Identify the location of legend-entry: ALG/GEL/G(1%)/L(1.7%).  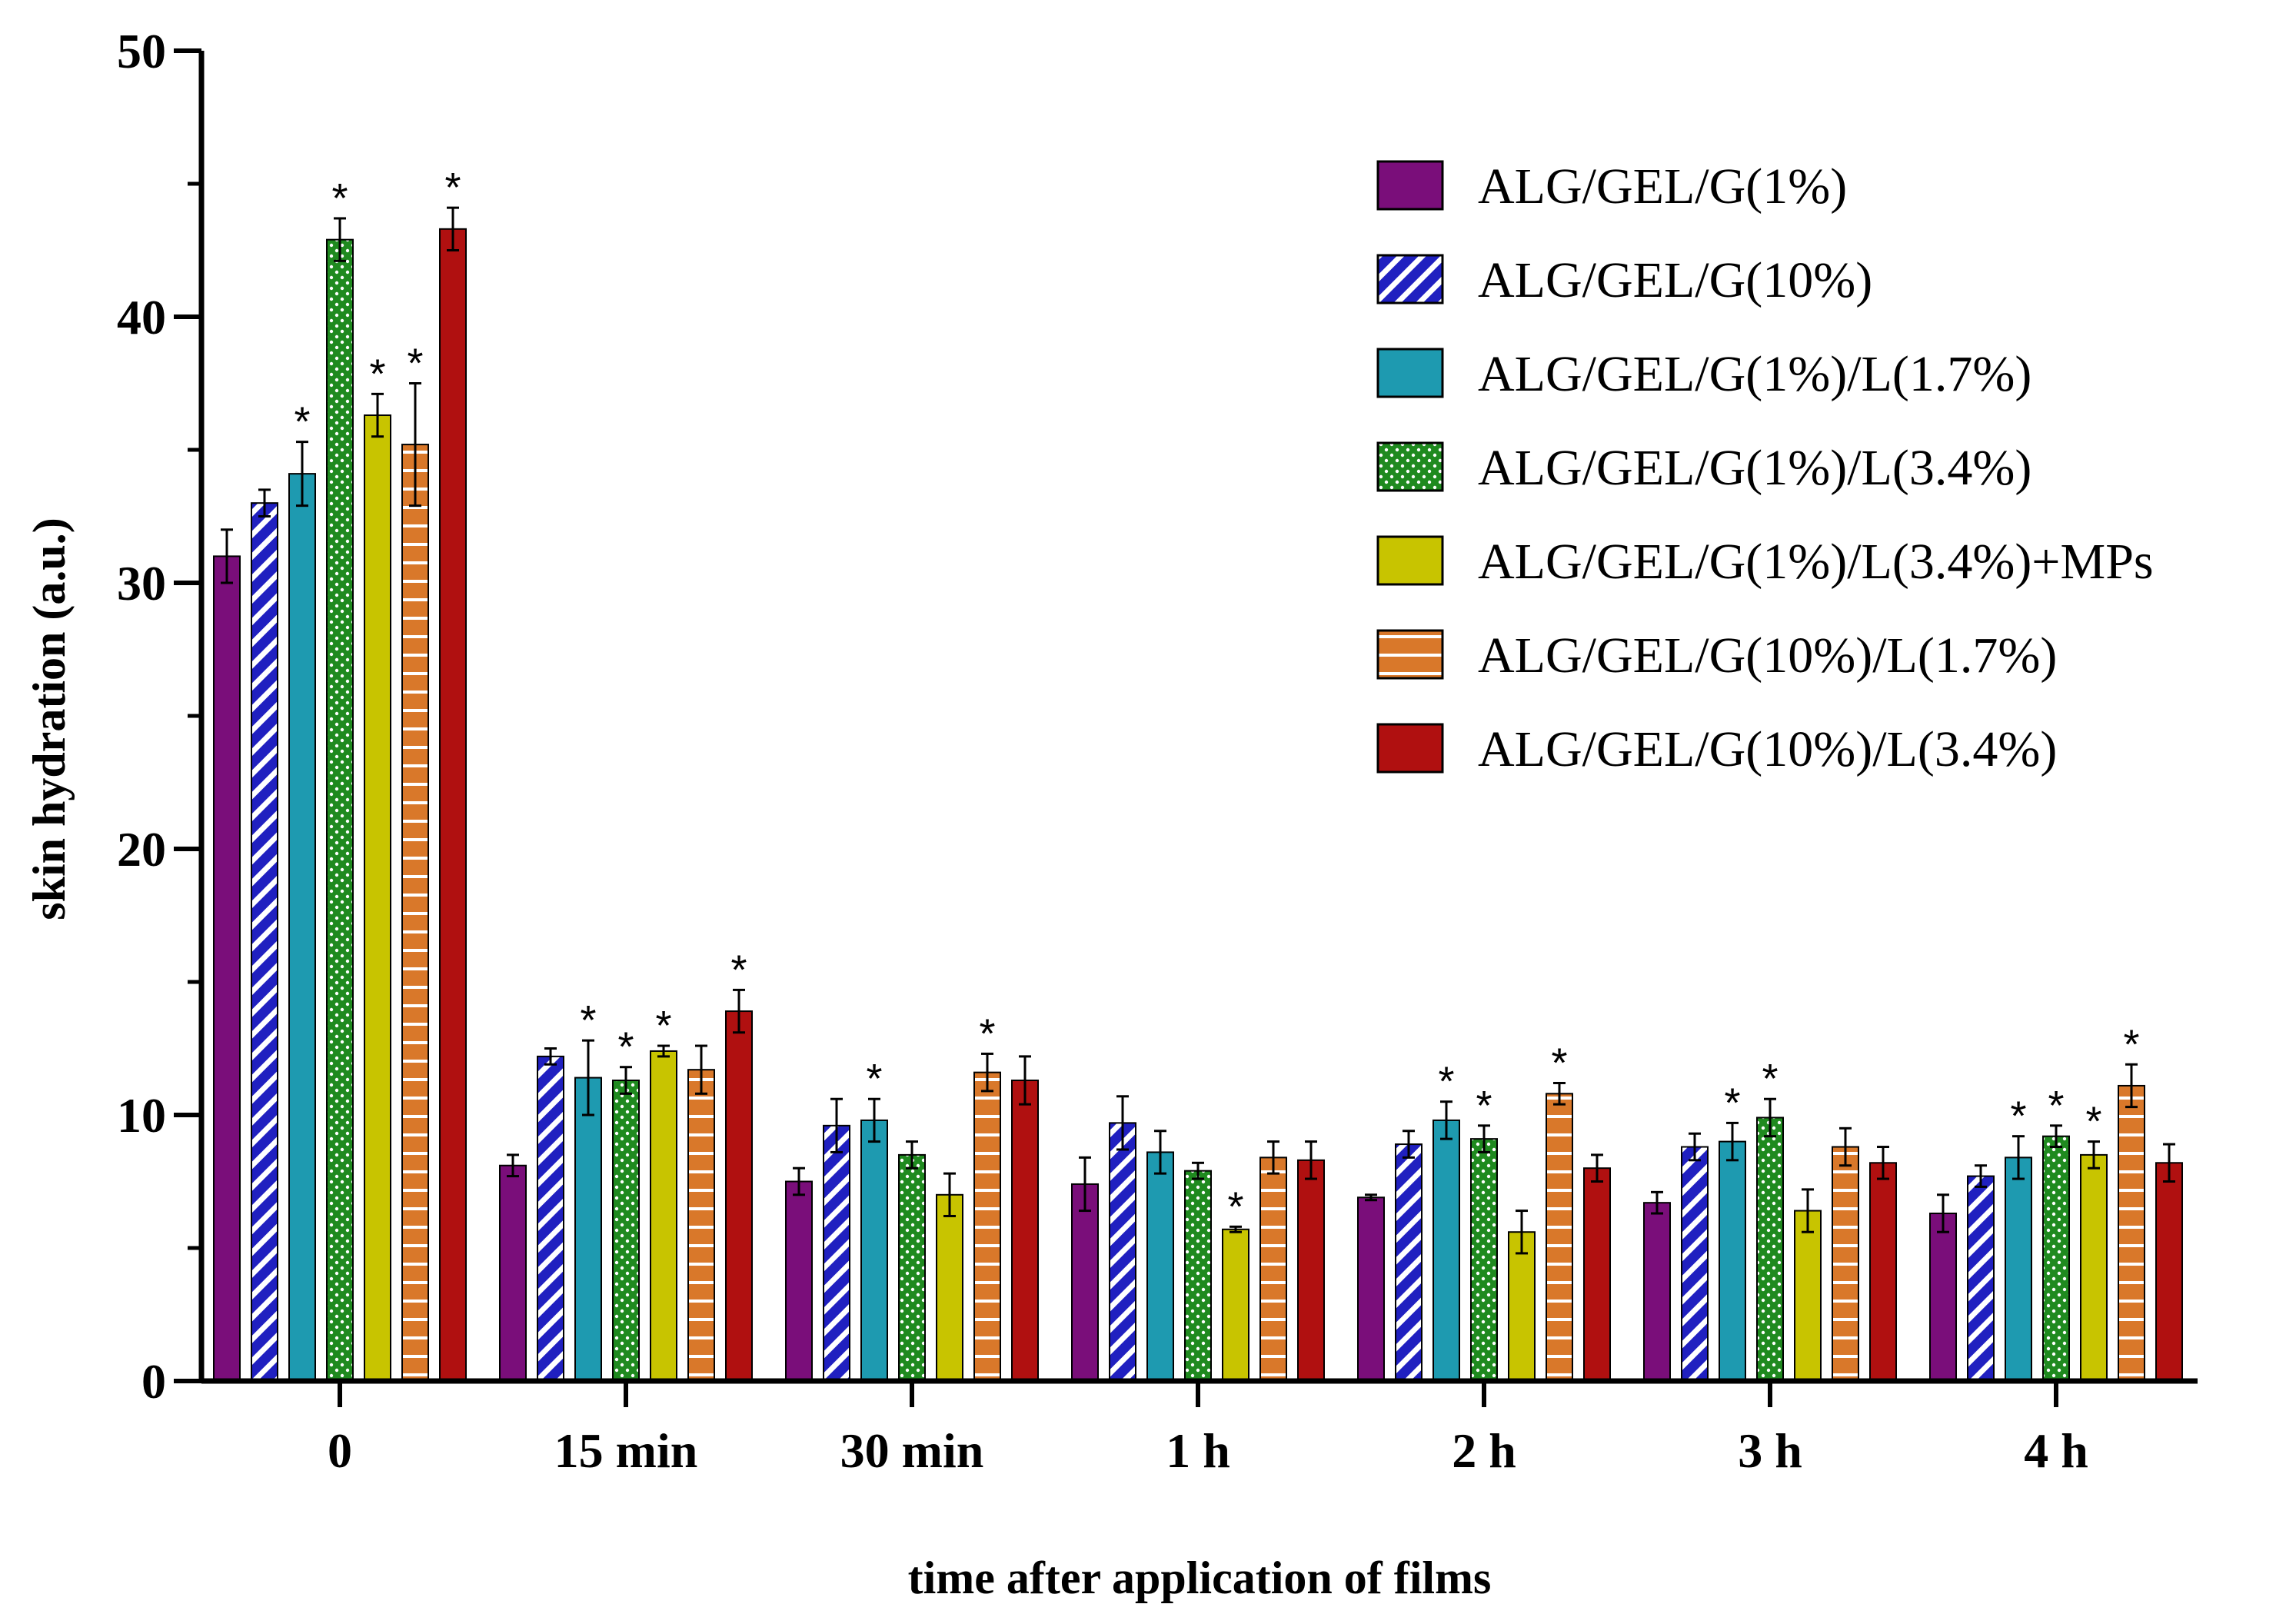
(1703, 374).